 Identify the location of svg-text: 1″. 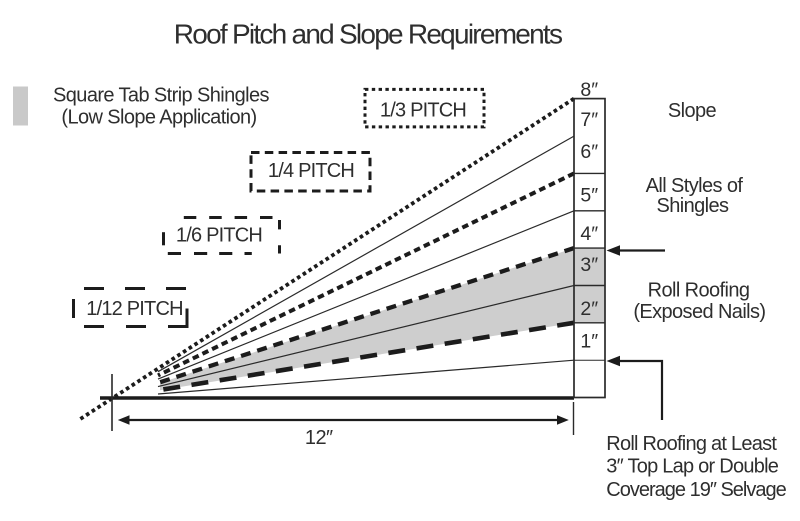
(589, 342).